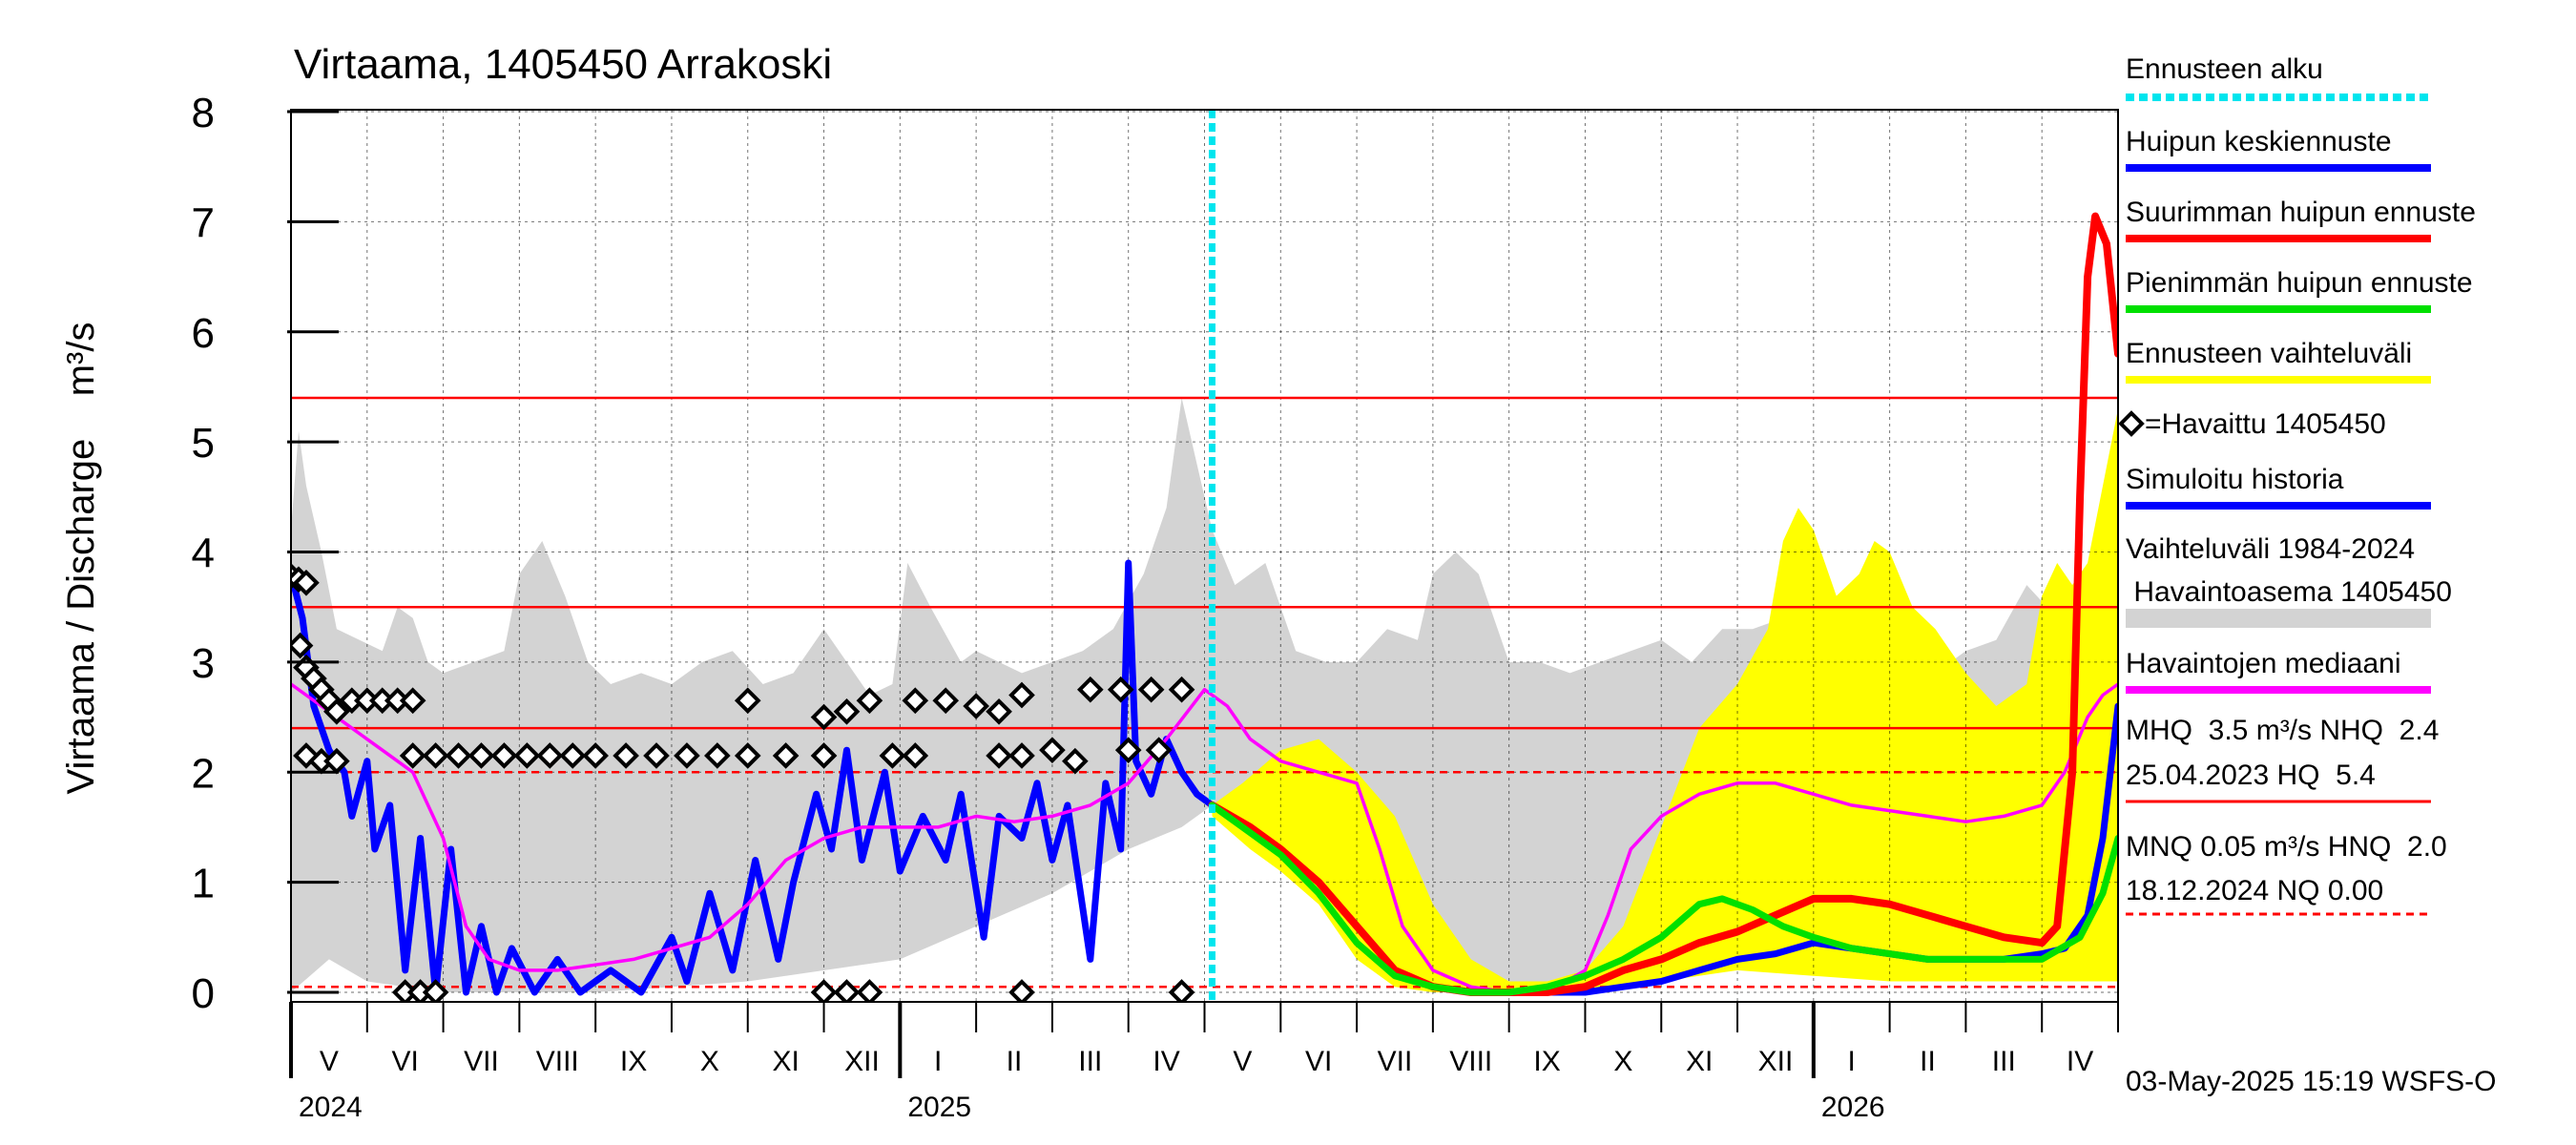 This screenshot has height=1145, width=2576. What do you see at coordinates (2282, 730) in the screenshot?
I see `stats-line-1: MHQ 3.5 m³/s NHQ 2.4` at bounding box center [2282, 730].